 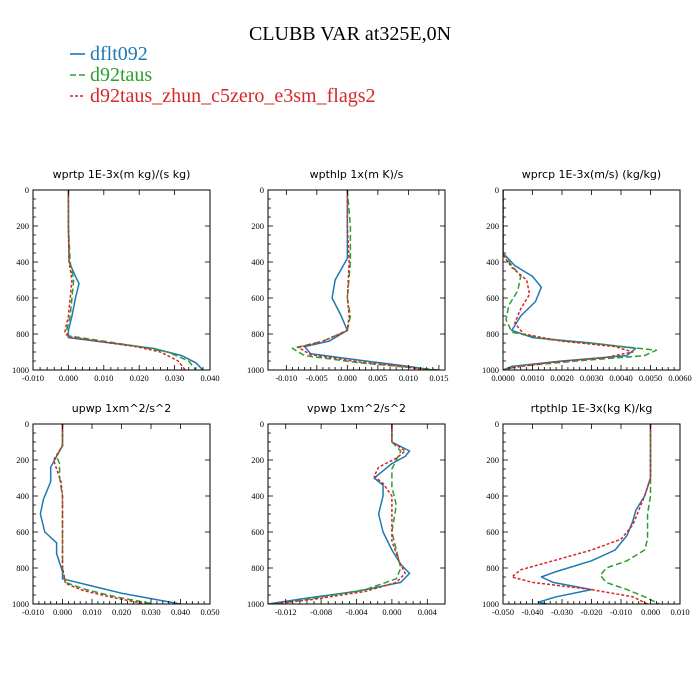 I want to click on x-tick-label: 0.0030, so click(x=591, y=378).